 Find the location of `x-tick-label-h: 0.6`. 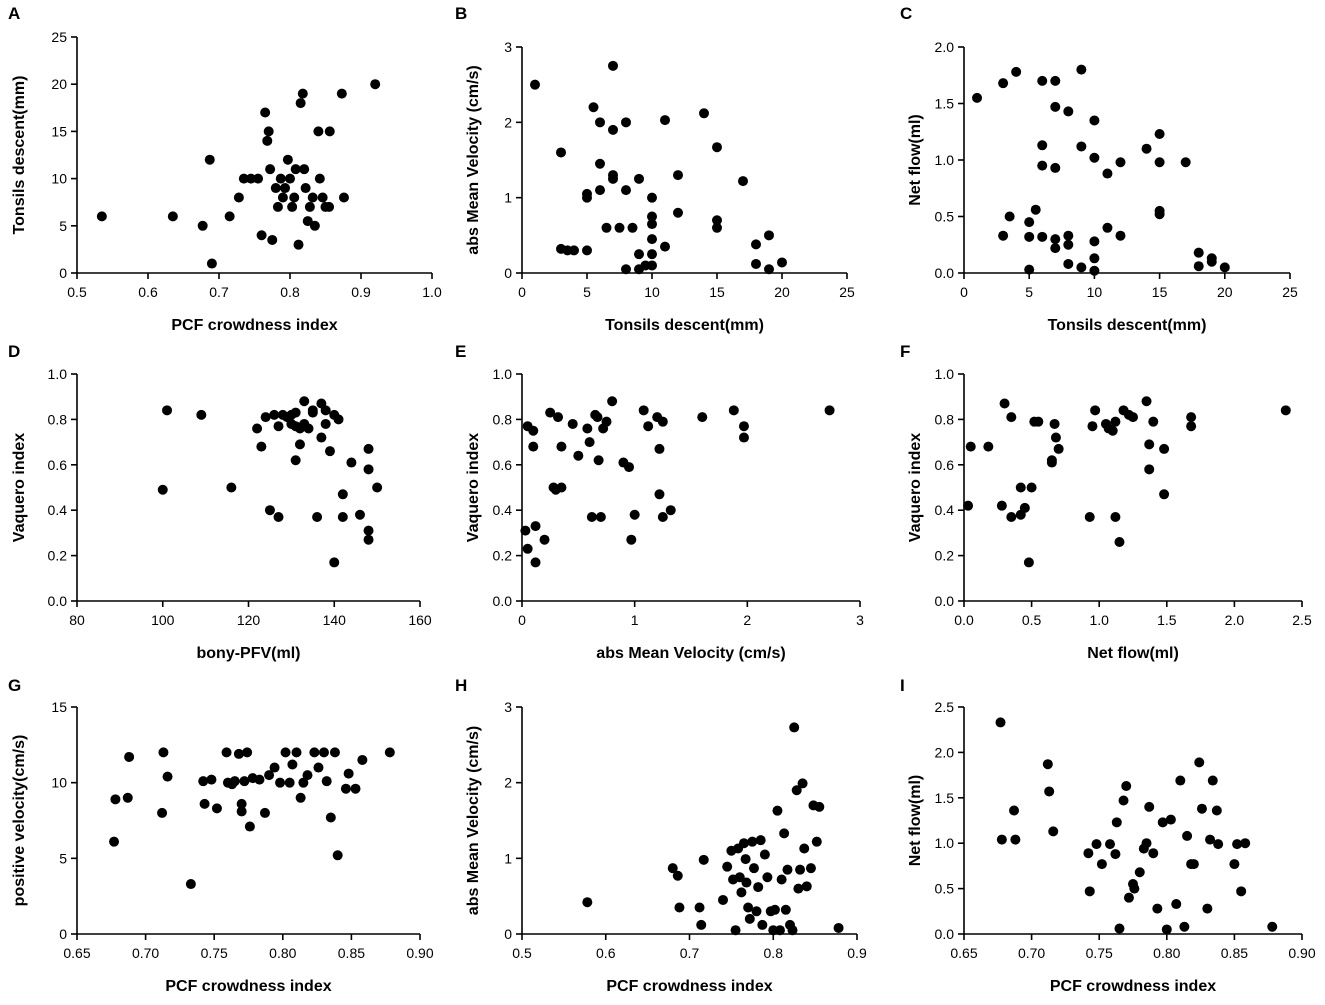

x-tick-label-h: 0.6 is located at coordinates (606, 953).